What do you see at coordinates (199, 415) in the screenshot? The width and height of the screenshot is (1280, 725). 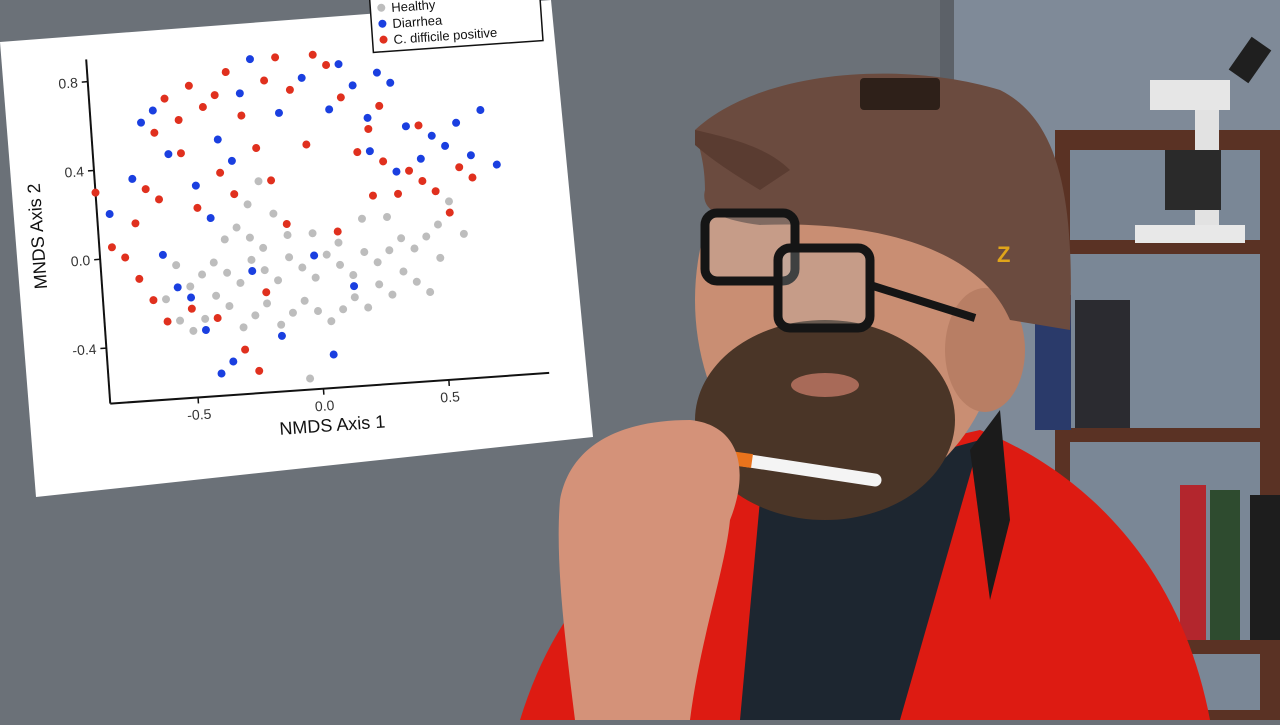 I see `x-tick-label: -0.5` at bounding box center [199, 415].